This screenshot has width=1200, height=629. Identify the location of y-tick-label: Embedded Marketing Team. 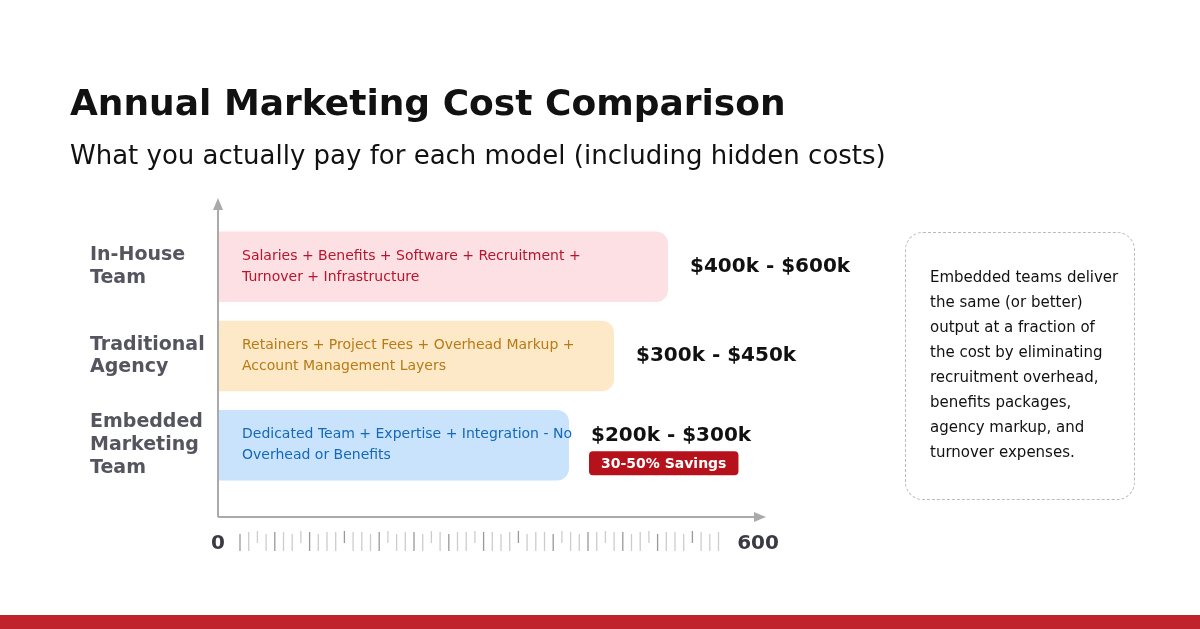
(146, 443).